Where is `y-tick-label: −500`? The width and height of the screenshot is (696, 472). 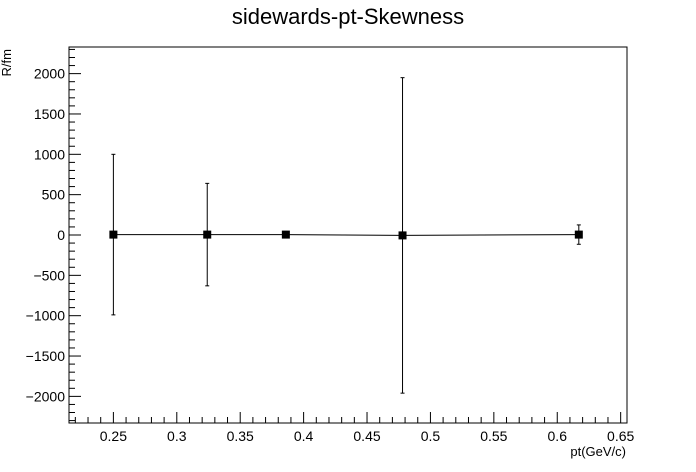
y-tick-label: −500 is located at coordinates (49, 275).